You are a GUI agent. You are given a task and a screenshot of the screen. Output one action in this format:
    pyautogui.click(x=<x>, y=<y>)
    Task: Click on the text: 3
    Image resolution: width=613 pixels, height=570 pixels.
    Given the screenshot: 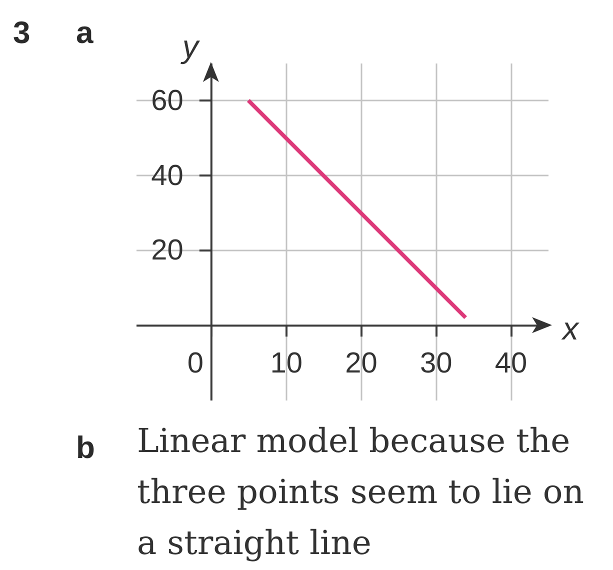 What is the action you would take?
    pyautogui.click(x=21, y=32)
    